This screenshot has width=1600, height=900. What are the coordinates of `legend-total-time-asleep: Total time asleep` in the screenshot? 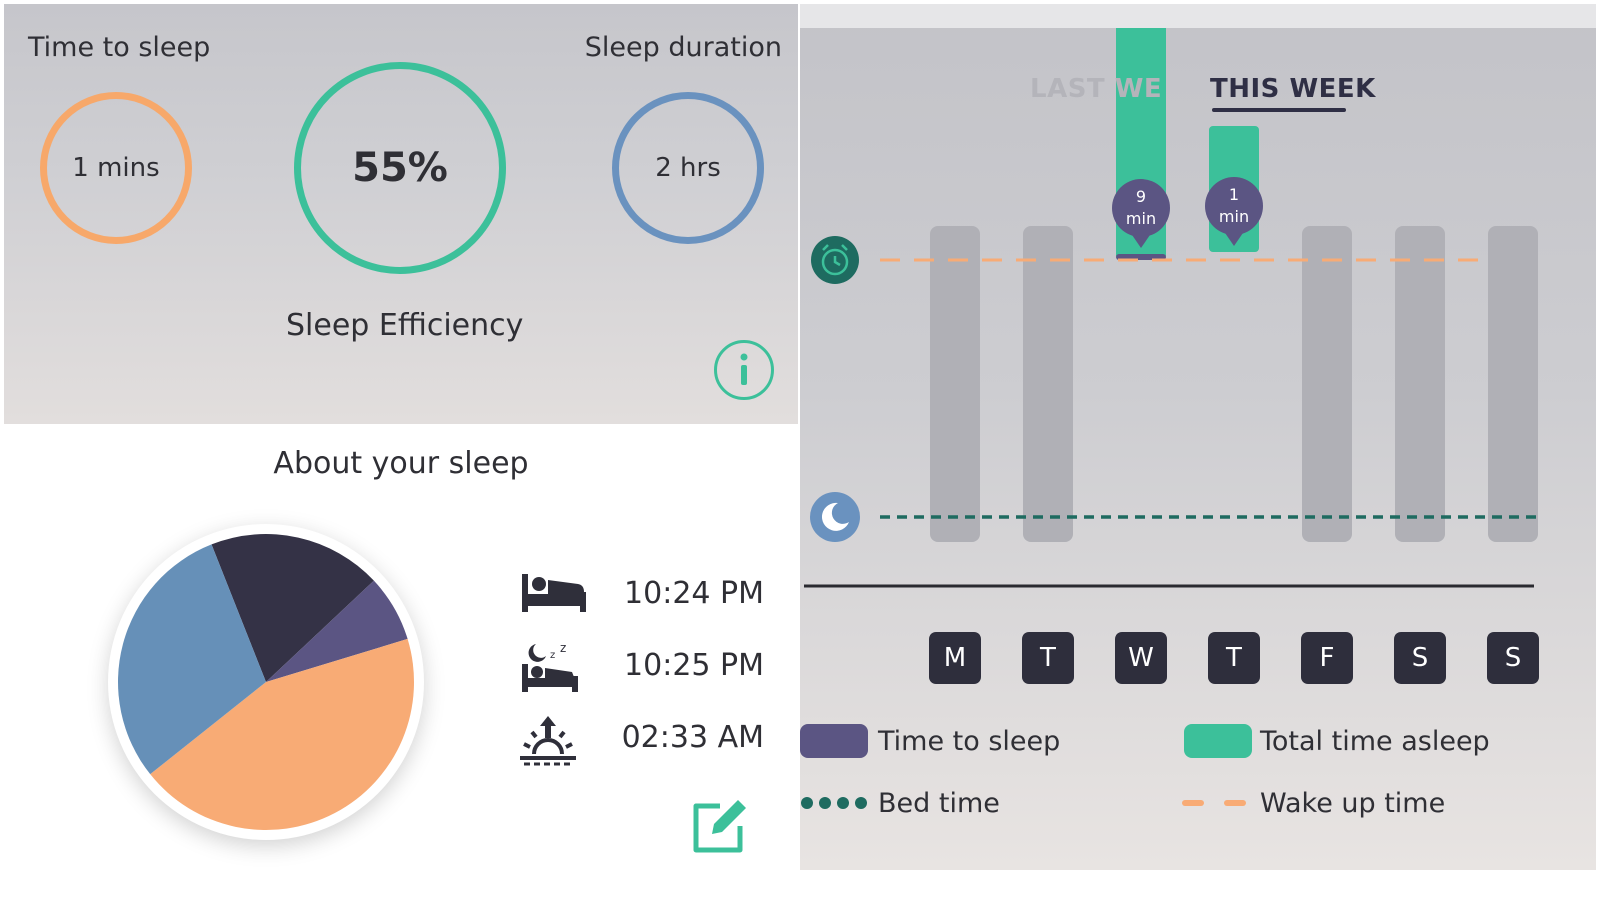 It's located at (1375, 741).